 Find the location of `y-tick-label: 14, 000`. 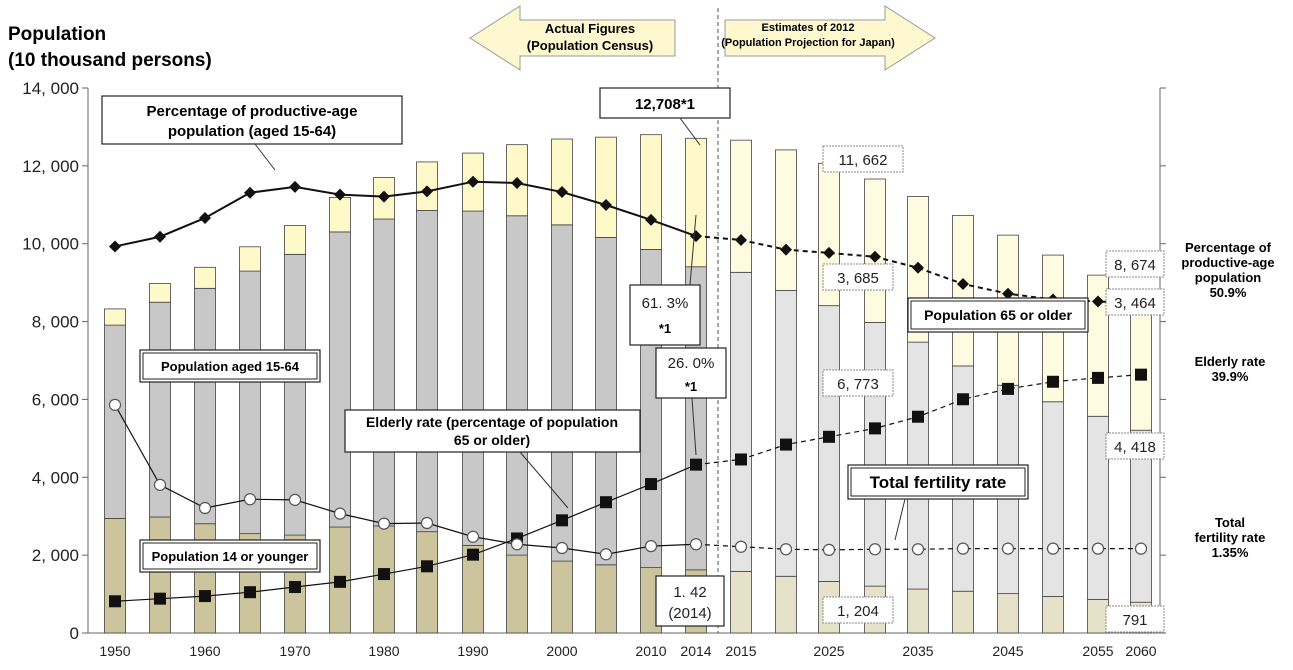

y-tick-label: 14, 000 is located at coordinates (50, 88).